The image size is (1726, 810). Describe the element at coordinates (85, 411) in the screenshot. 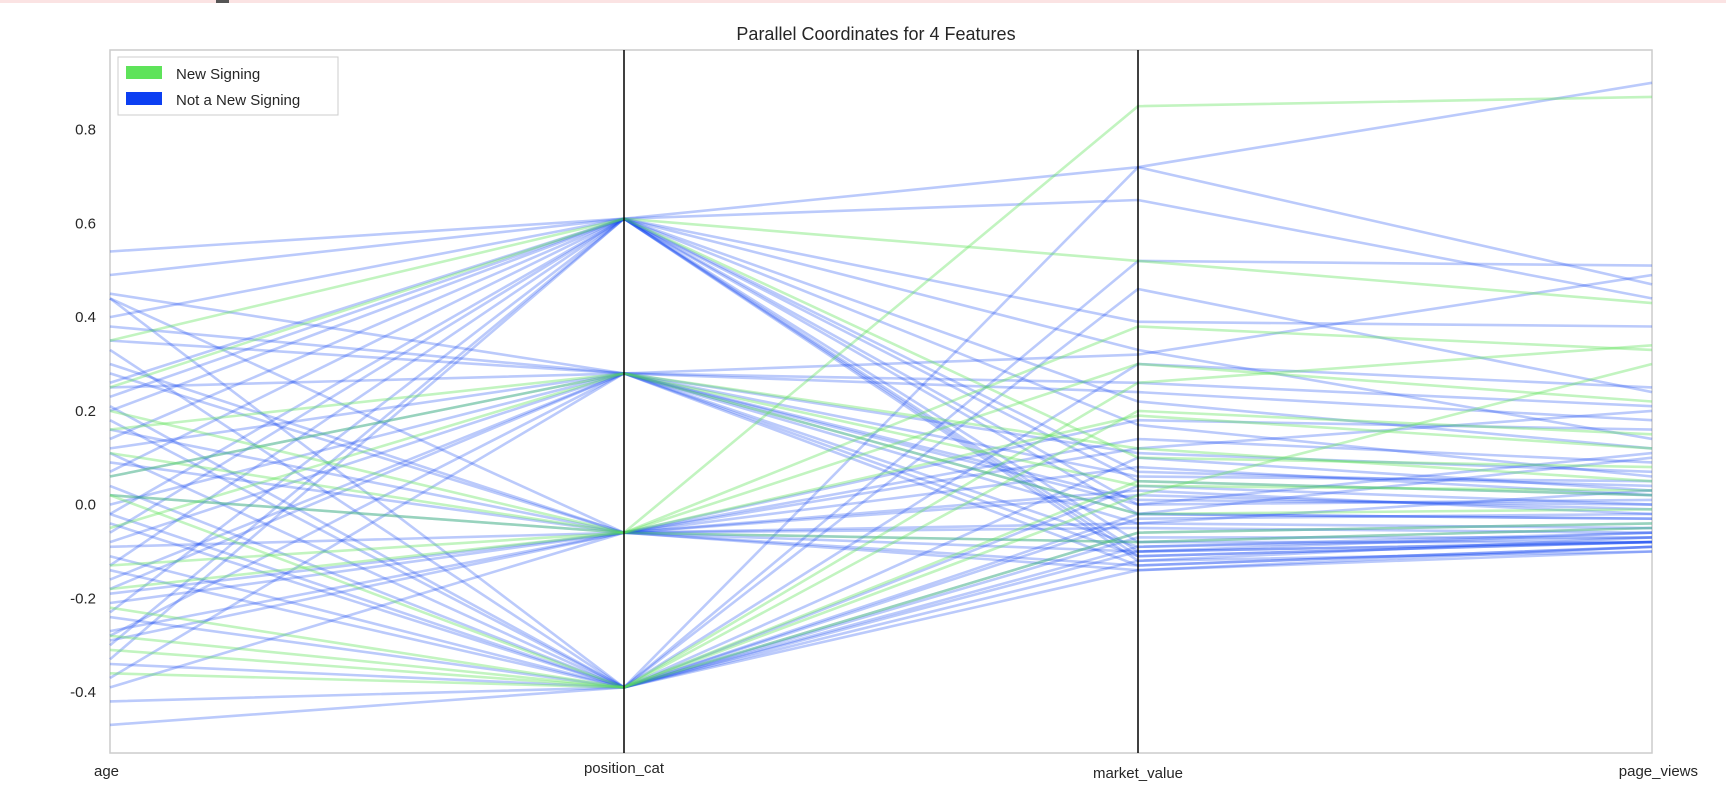

I see `y-tick-label: 0.2` at that location.